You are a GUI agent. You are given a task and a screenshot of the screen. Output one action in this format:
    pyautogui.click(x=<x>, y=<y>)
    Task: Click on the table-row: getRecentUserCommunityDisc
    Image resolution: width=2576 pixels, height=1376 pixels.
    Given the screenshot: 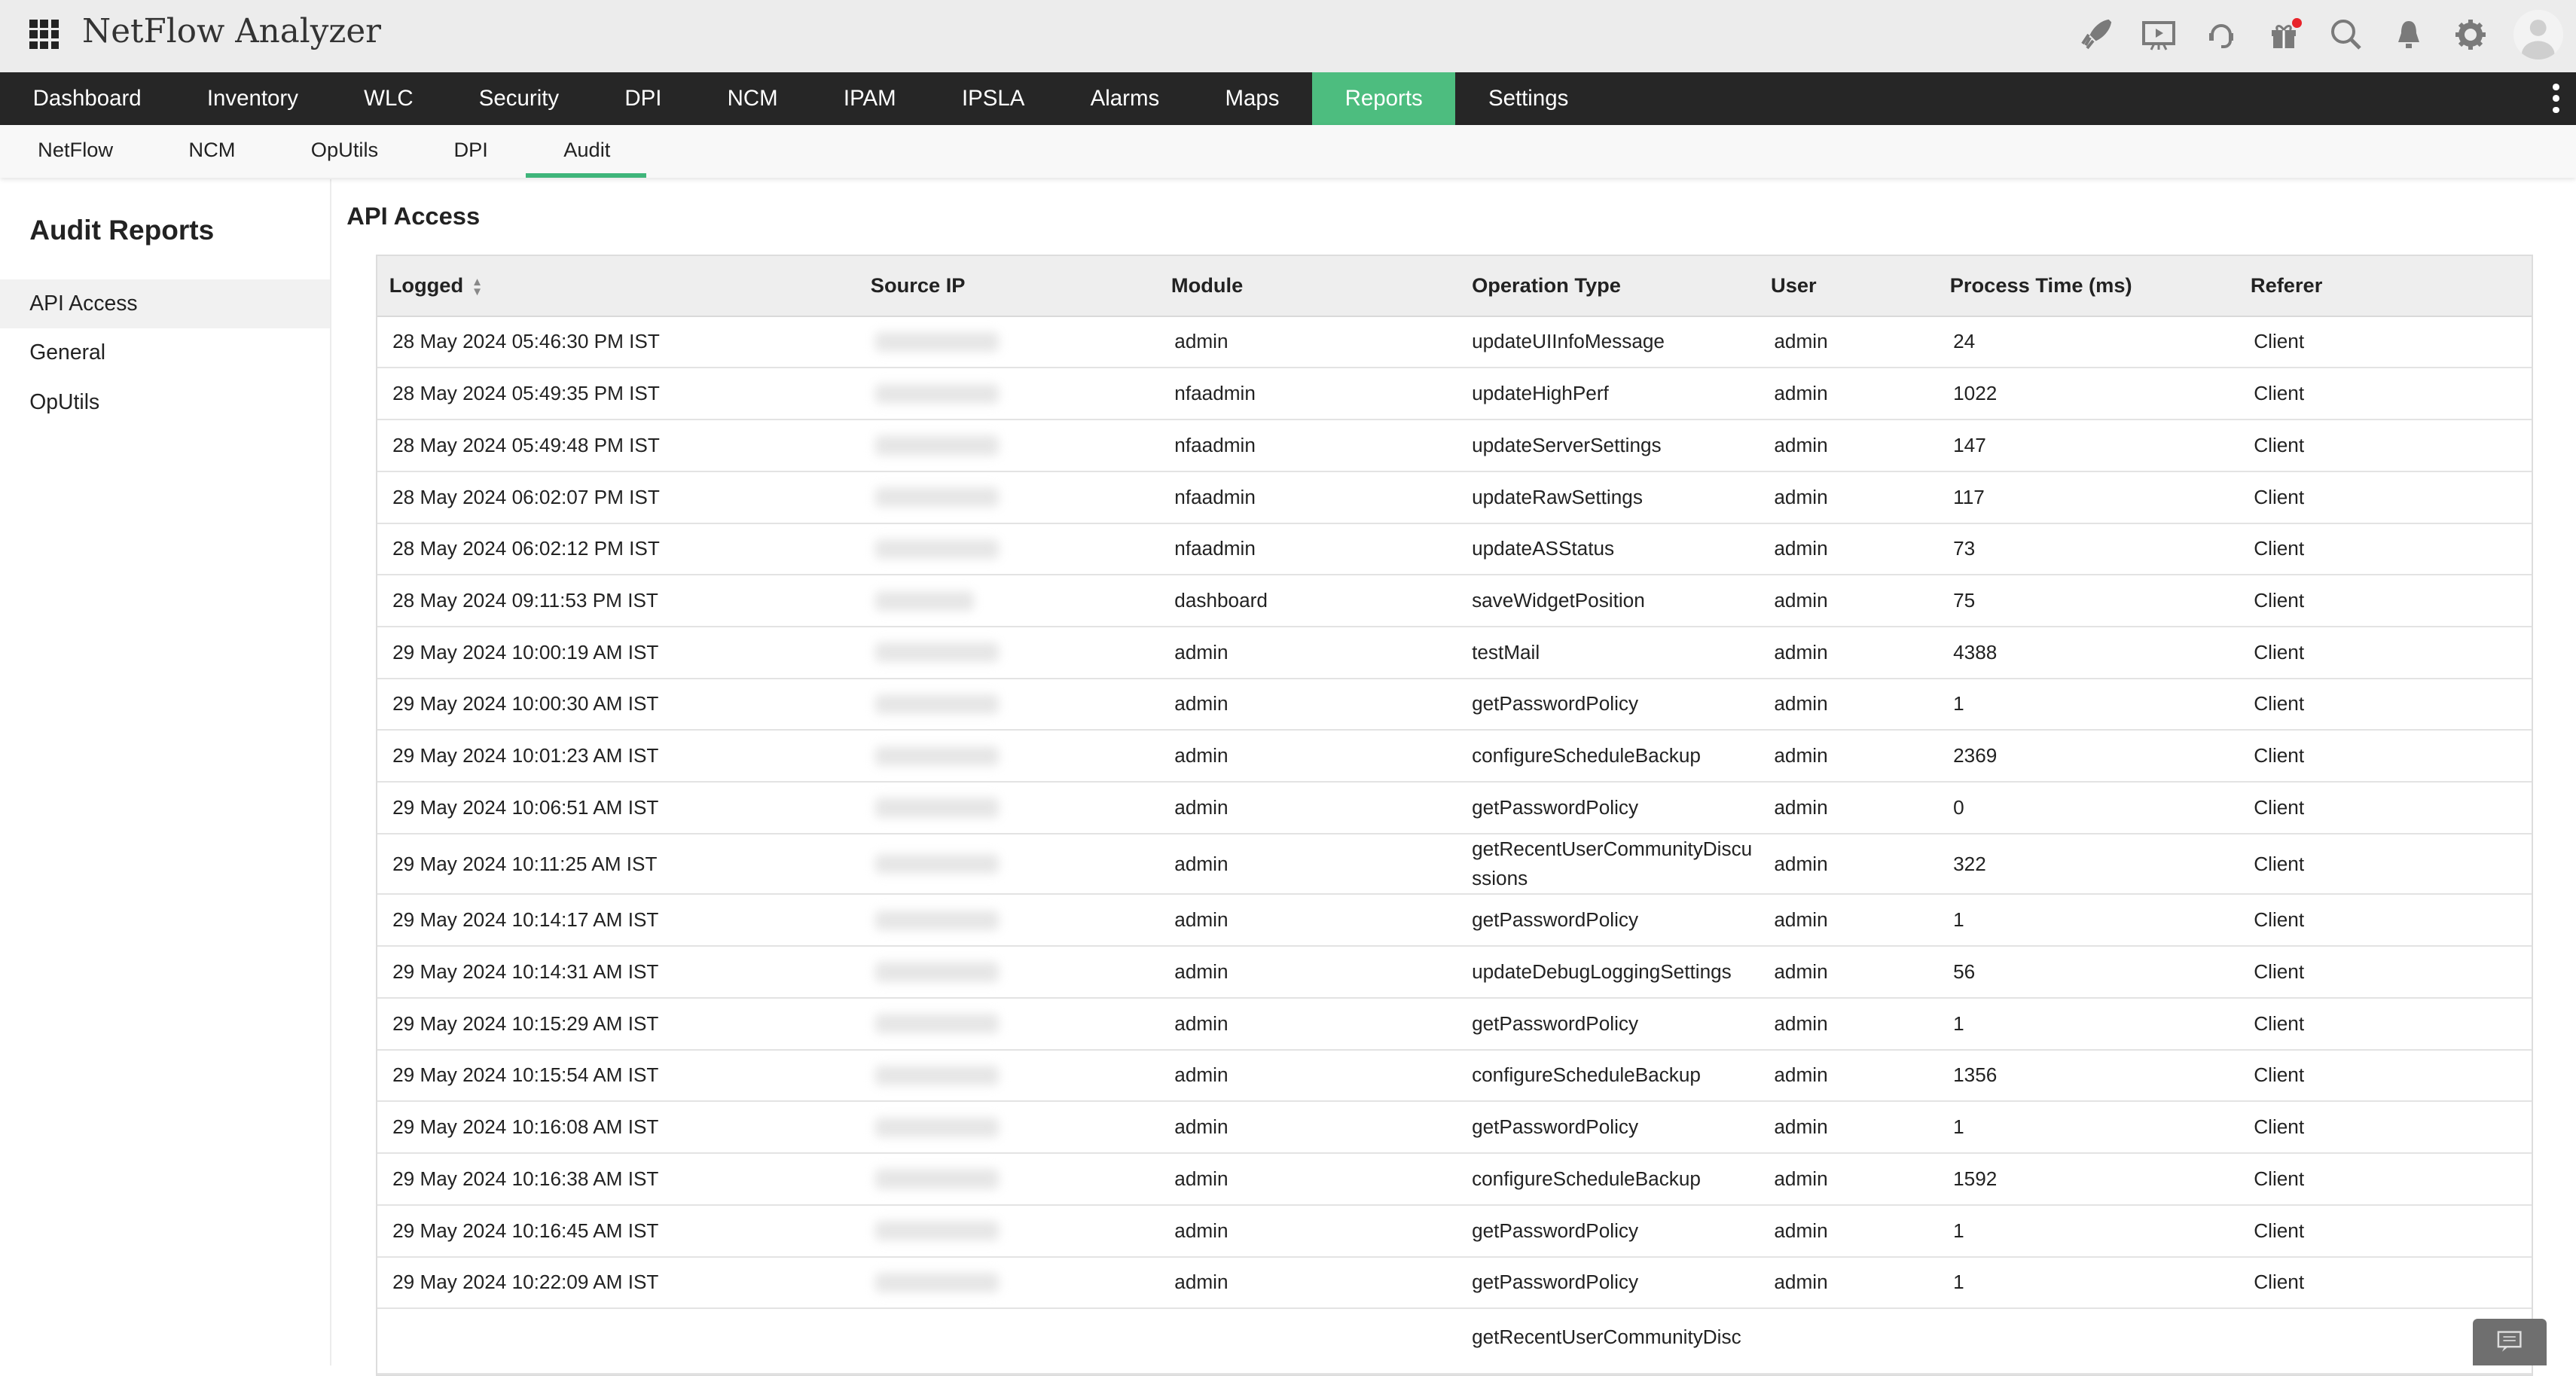 What is the action you would take?
    pyautogui.click(x=1455, y=1341)
    